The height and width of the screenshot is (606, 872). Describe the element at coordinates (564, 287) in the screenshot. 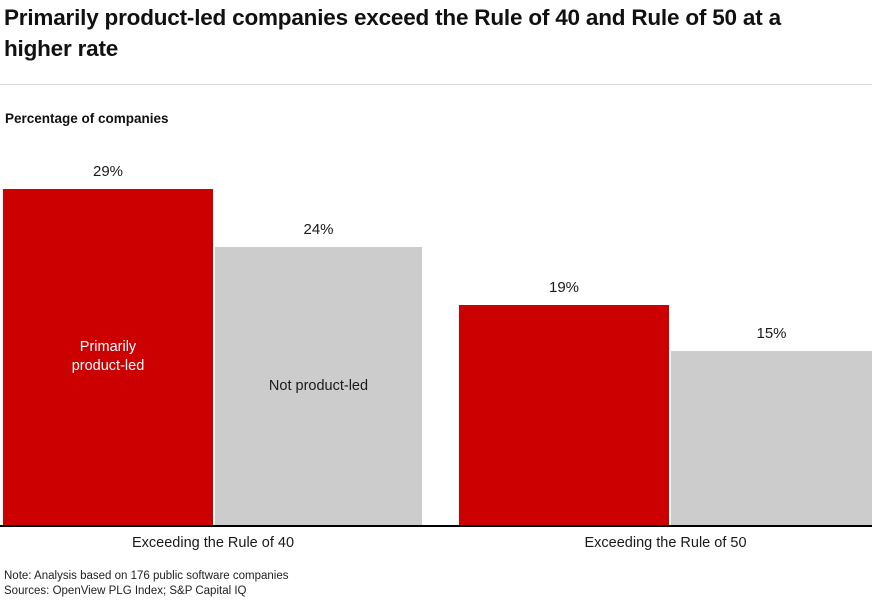

I see `bar-value-label: 19%` at that location.